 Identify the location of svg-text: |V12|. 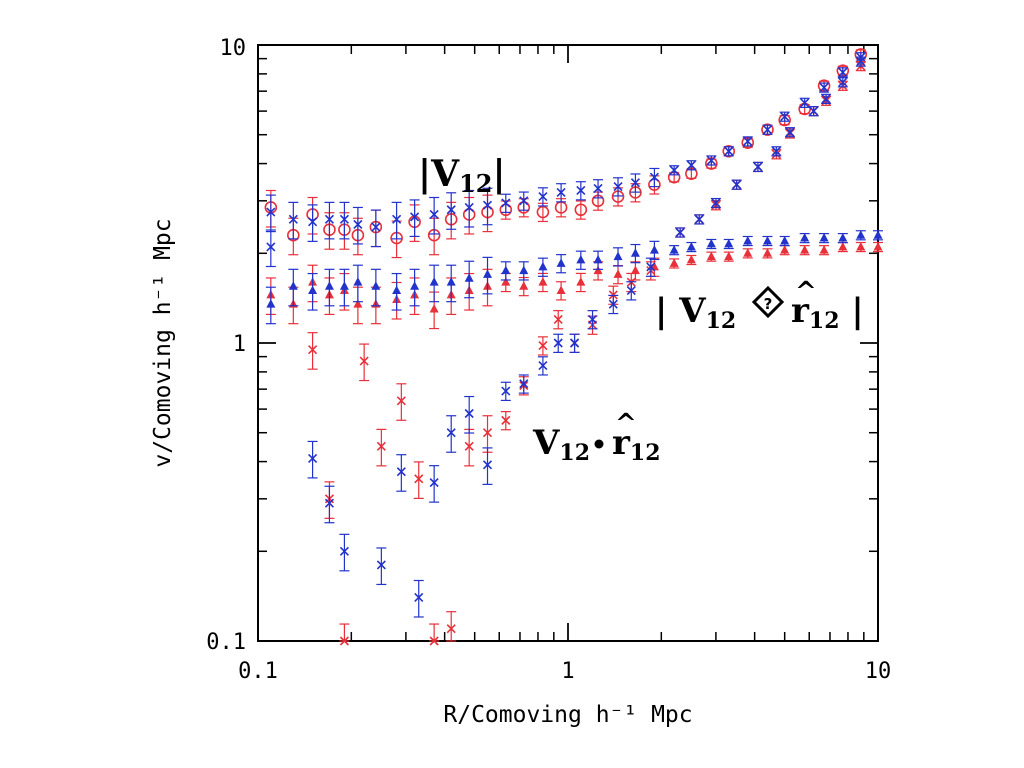
(462, 175).